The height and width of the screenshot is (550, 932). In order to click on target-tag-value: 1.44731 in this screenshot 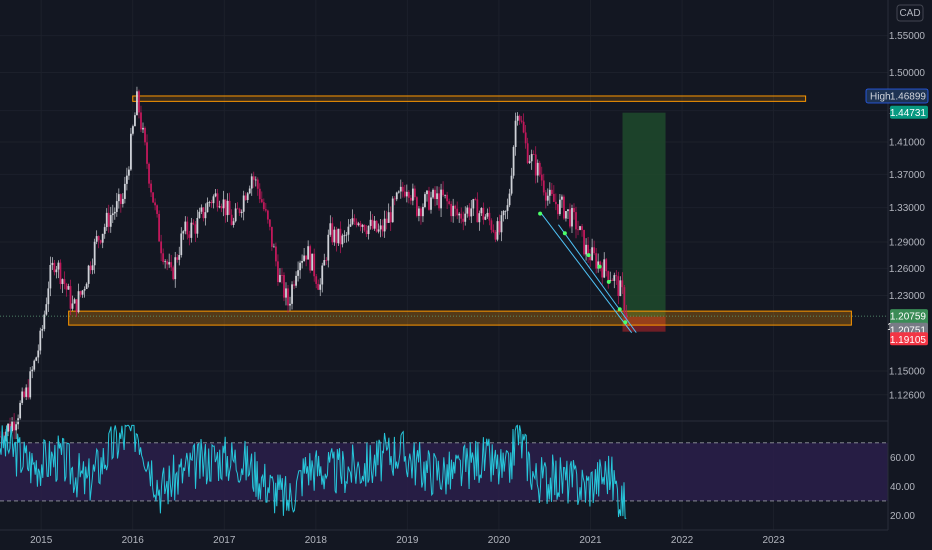, I will do `click(908, 113)`.